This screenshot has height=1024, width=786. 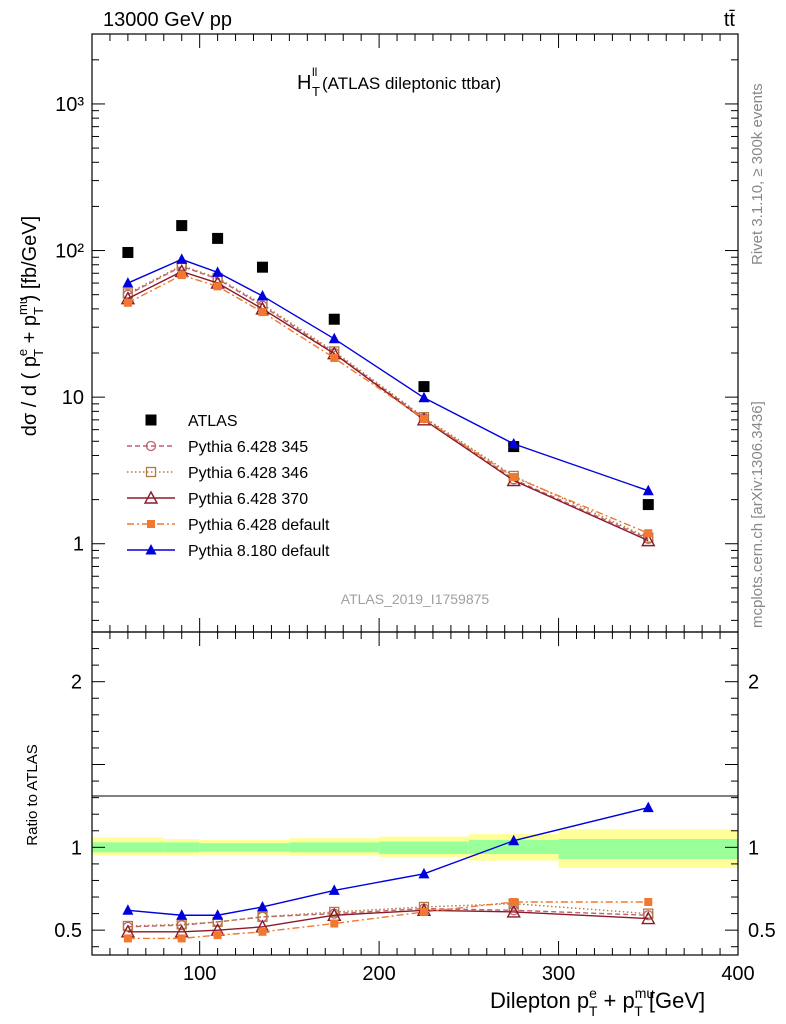 What do you see at coordinates (151, 420) in the screenshot?
I see `legend-marker-atlas` at bounding box center [151, 420].